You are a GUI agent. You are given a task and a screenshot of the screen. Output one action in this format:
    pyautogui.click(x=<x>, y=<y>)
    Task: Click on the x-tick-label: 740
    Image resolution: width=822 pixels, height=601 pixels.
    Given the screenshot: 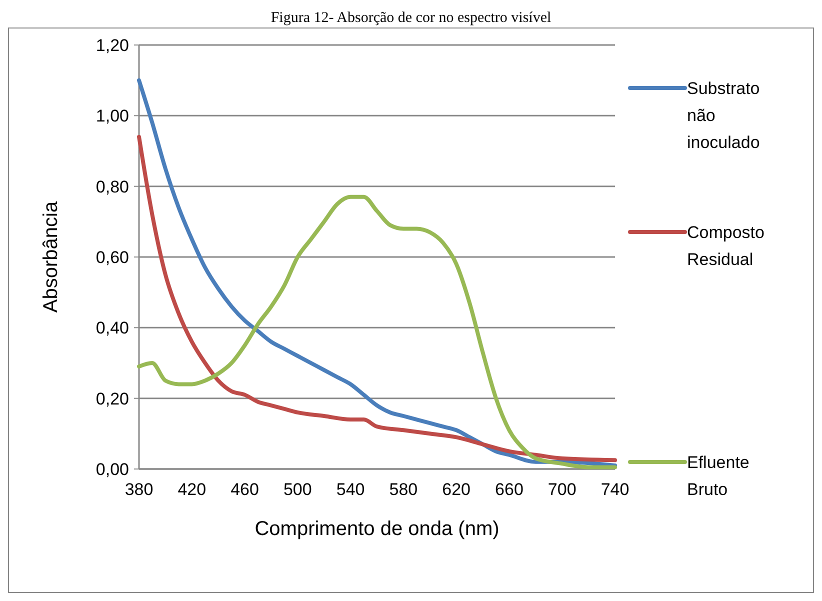 What is the action you would take?
    pyautogui.click(x=615, y=489)
    